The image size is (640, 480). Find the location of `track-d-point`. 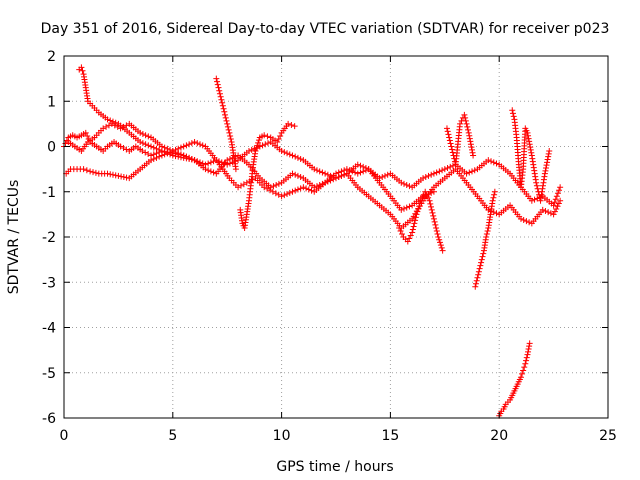

track-d-point is located at coordinates (161, 151).